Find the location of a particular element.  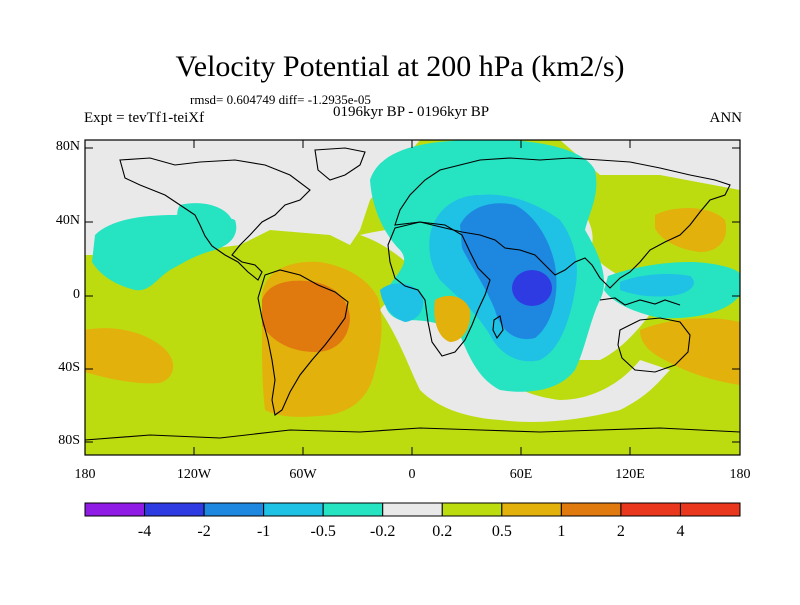

greenland-coast is located at coordinates (340, 164).